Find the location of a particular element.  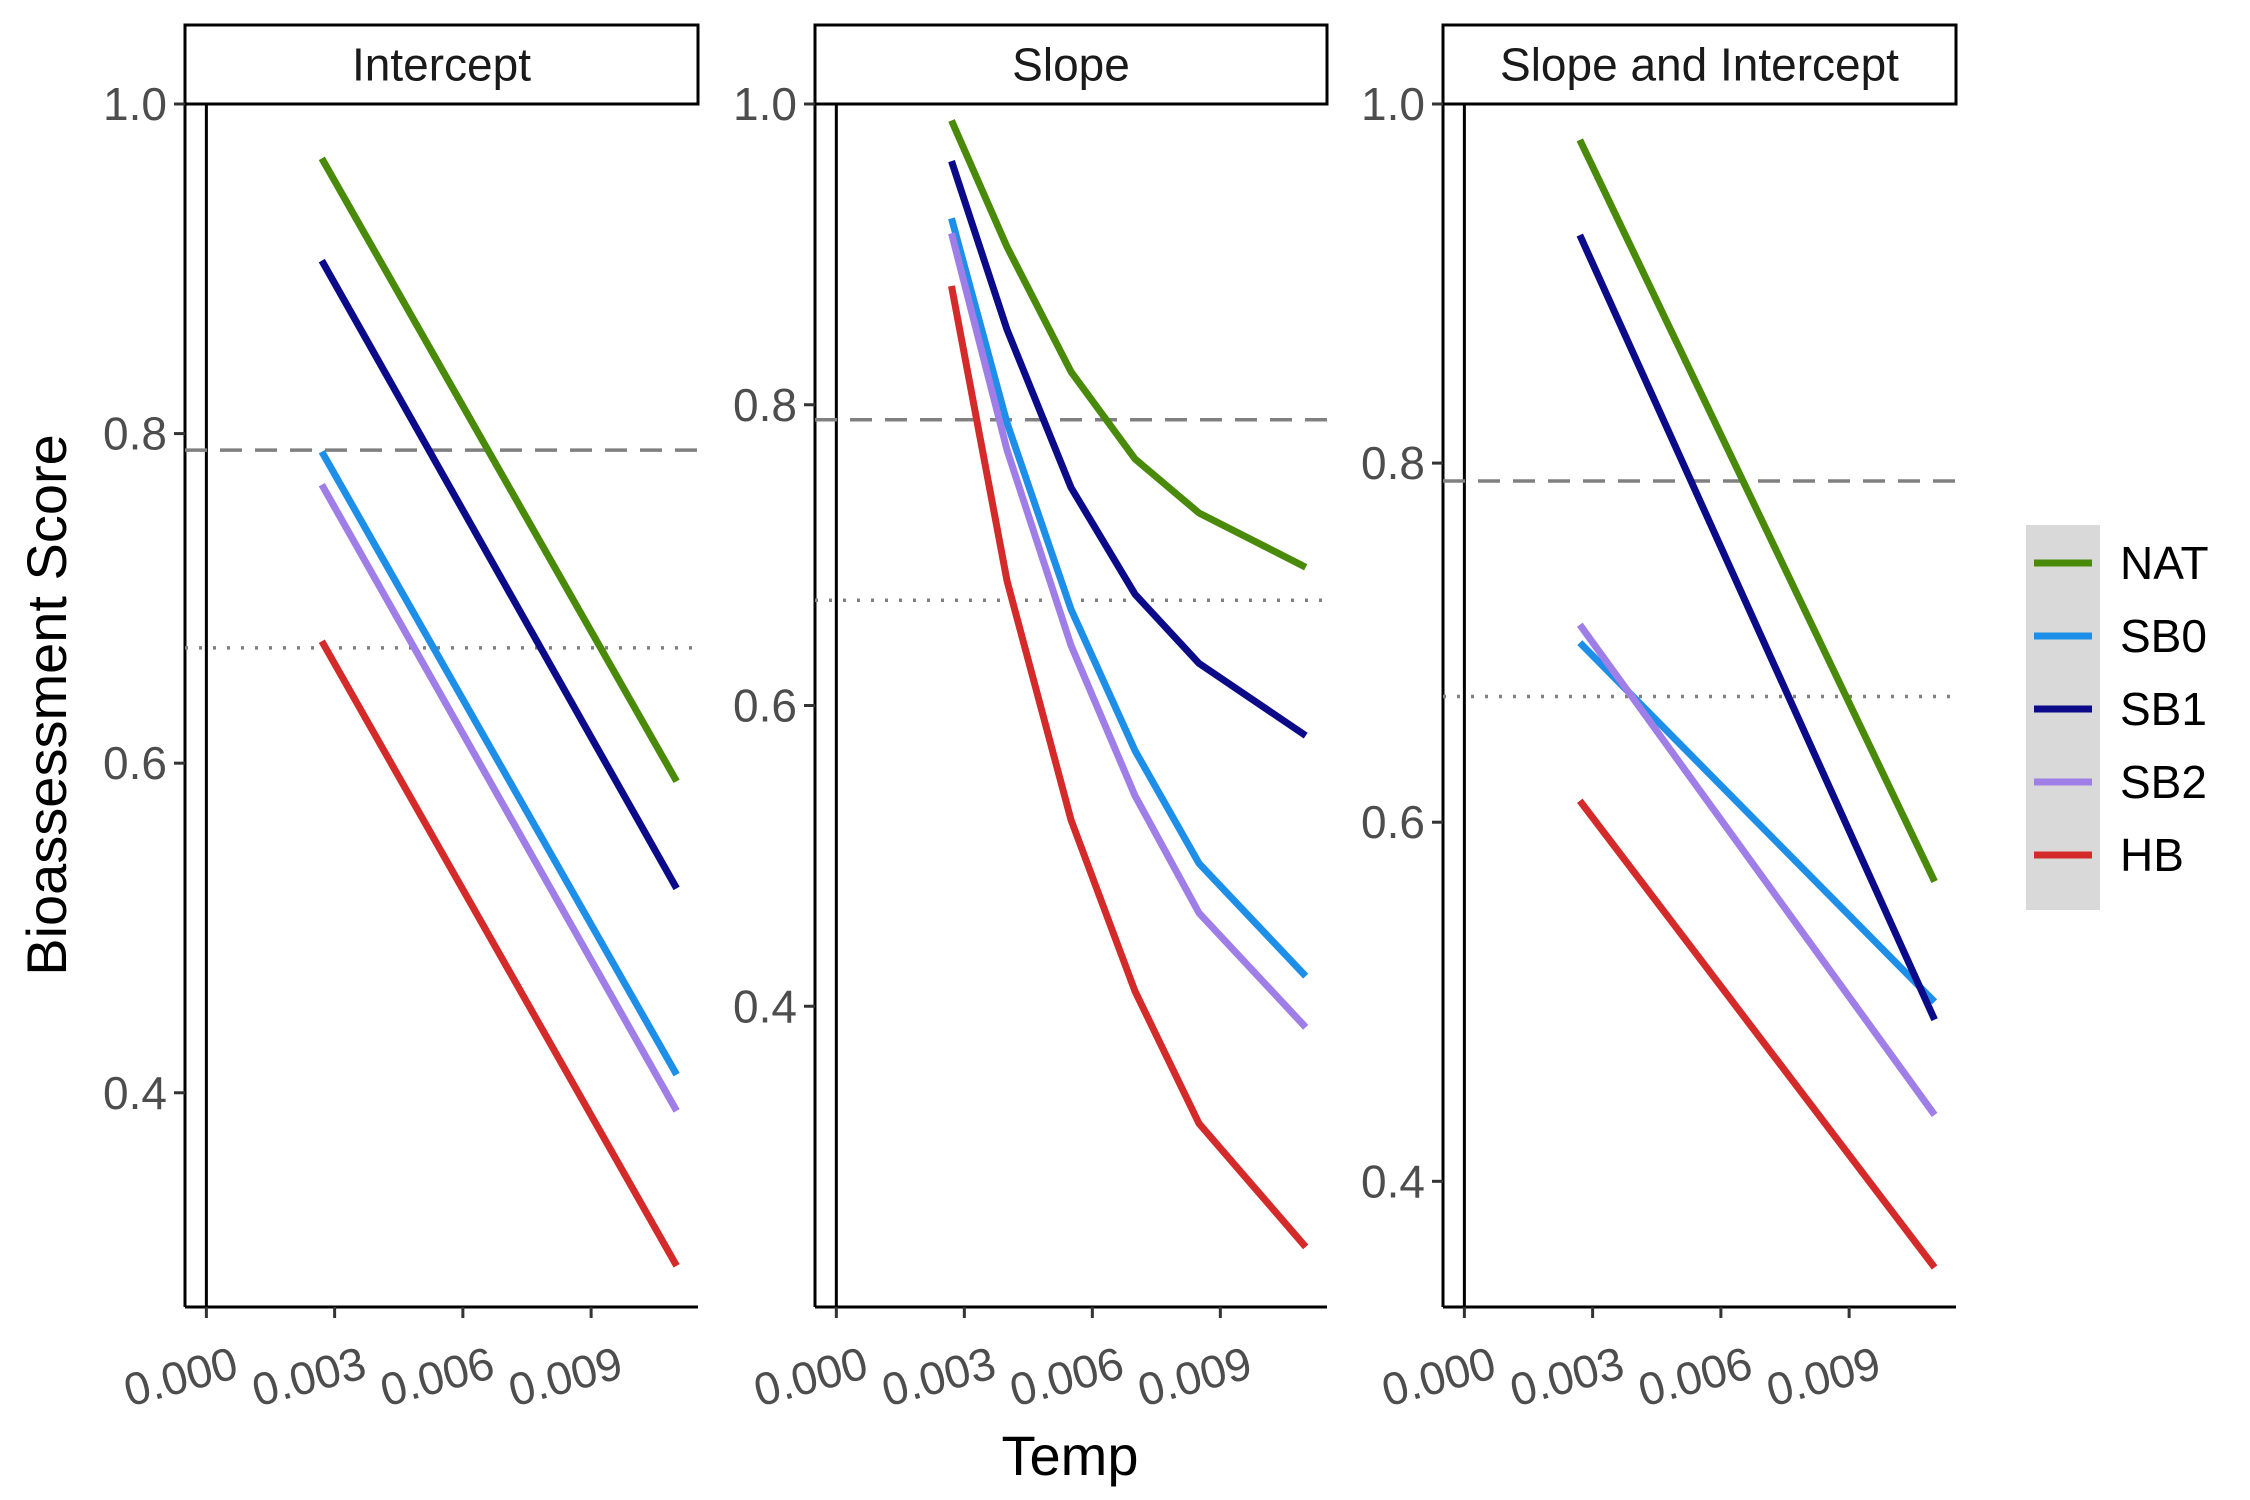

legend-label-nat: NAT is located at coordinates (2164, 563).